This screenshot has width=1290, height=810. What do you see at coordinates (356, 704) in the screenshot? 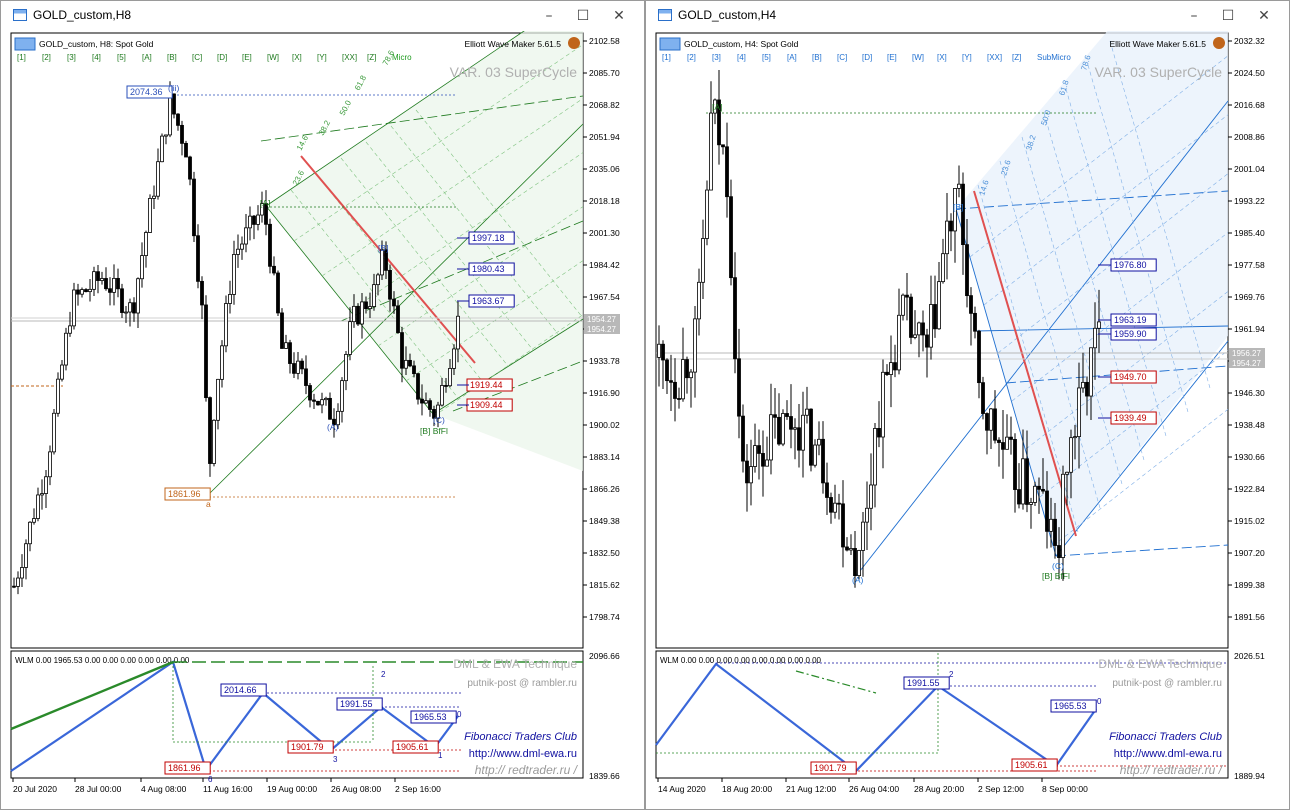
I see `price-tag-text: 1991.55` at bounding box center [356, 704].